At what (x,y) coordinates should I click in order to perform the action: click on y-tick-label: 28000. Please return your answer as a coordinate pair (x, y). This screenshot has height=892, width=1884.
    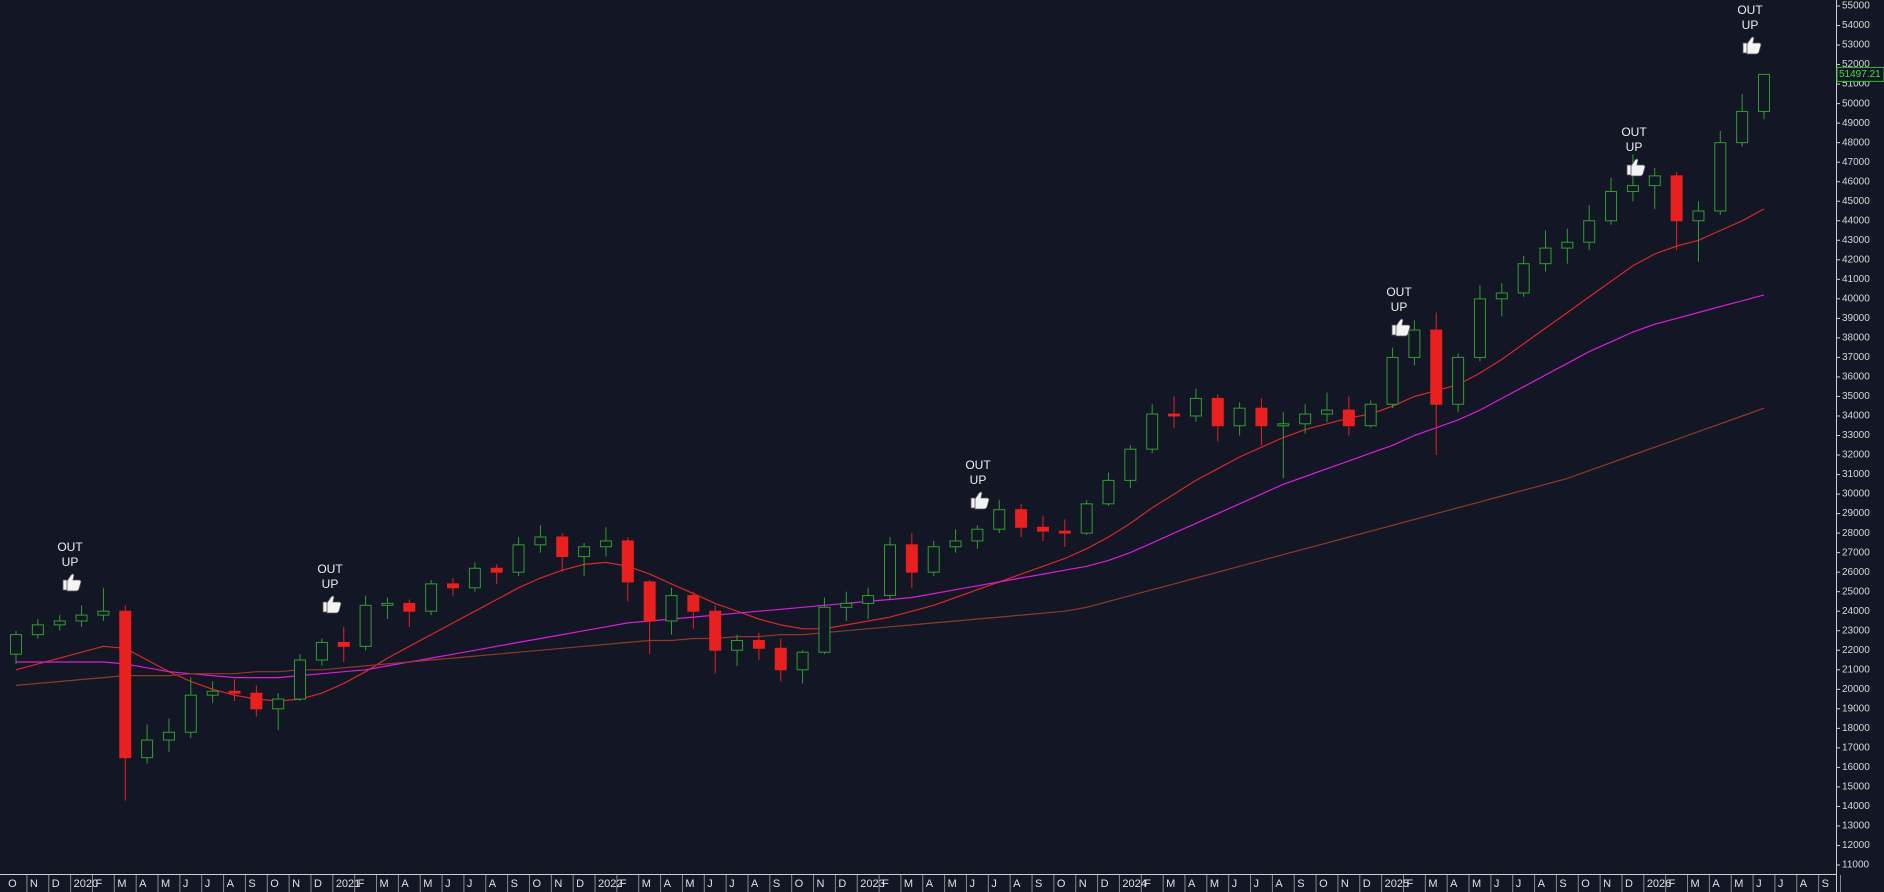
    Looking at the image, I should click on (1856, 533).